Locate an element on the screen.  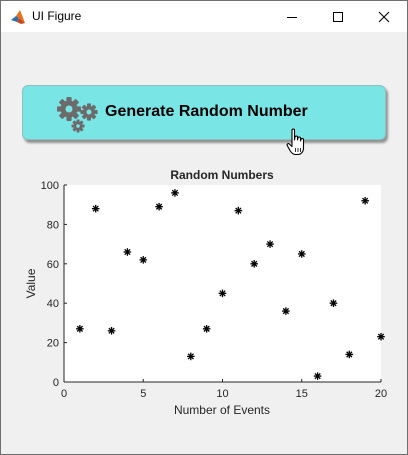
y-tick-label: 40 is located at coordinates (53, 304).